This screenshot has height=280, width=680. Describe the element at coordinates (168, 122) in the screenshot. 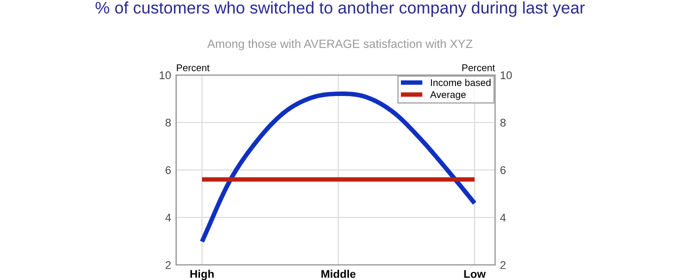

I see `y-tick-label: 8` at that location.